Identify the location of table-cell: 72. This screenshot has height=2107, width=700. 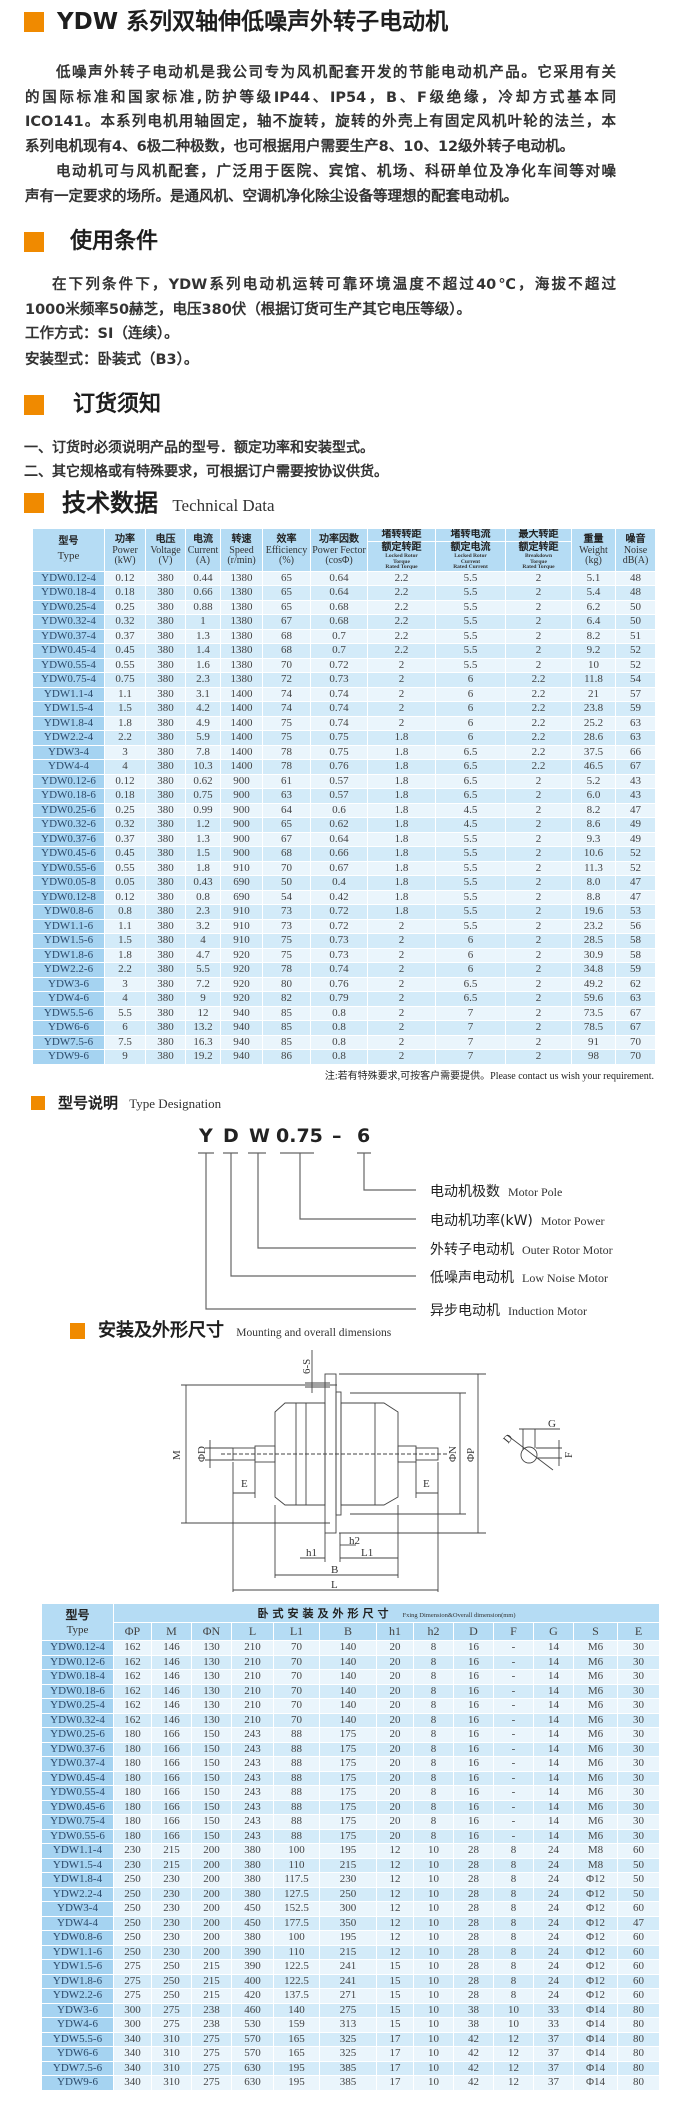
(286, 680).